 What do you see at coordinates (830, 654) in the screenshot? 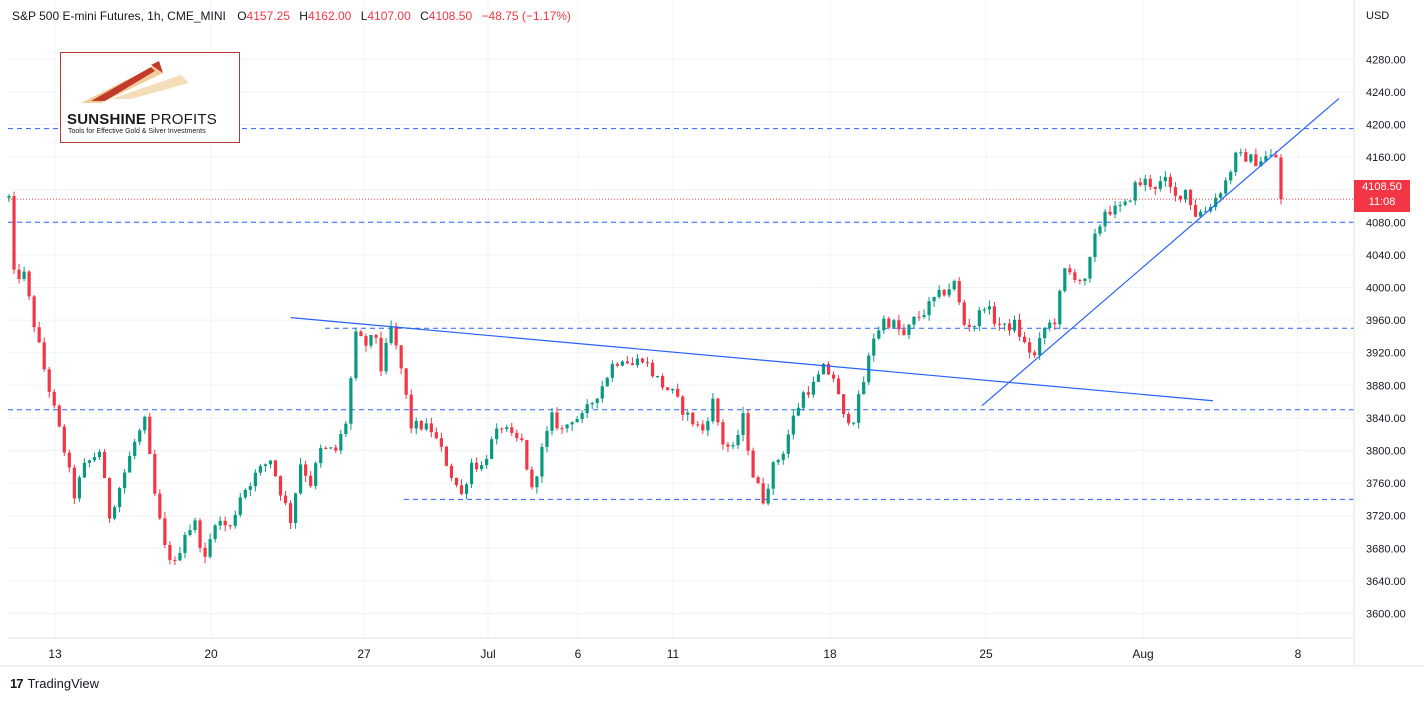
I see `x-tick-label: 18` at bounding box center [830, 654].